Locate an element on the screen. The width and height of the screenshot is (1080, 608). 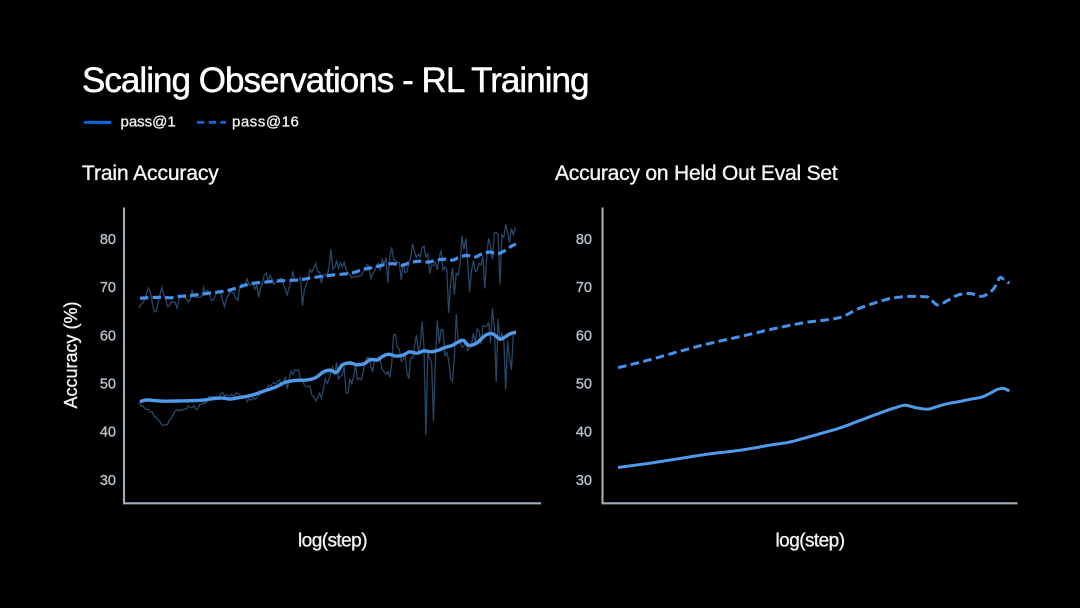
svg-text: pass@16 is located at coordinates (265, 122).